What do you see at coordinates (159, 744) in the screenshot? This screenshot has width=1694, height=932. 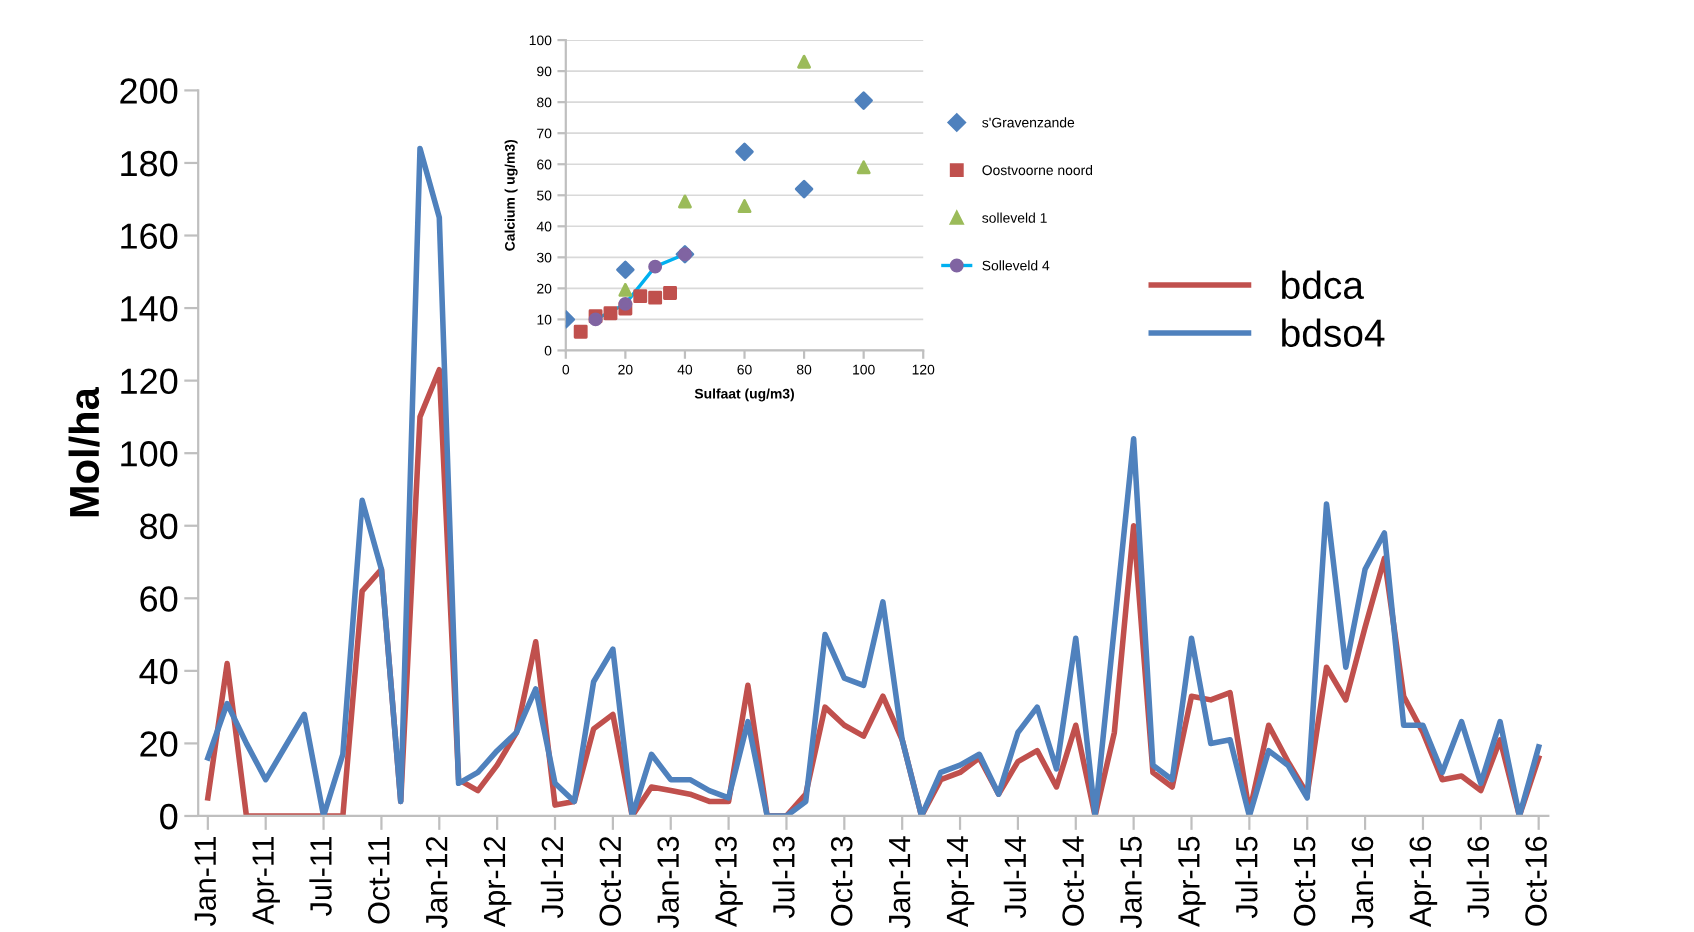 I see `y-tick-label: 20` at bounding box center [159, 744].